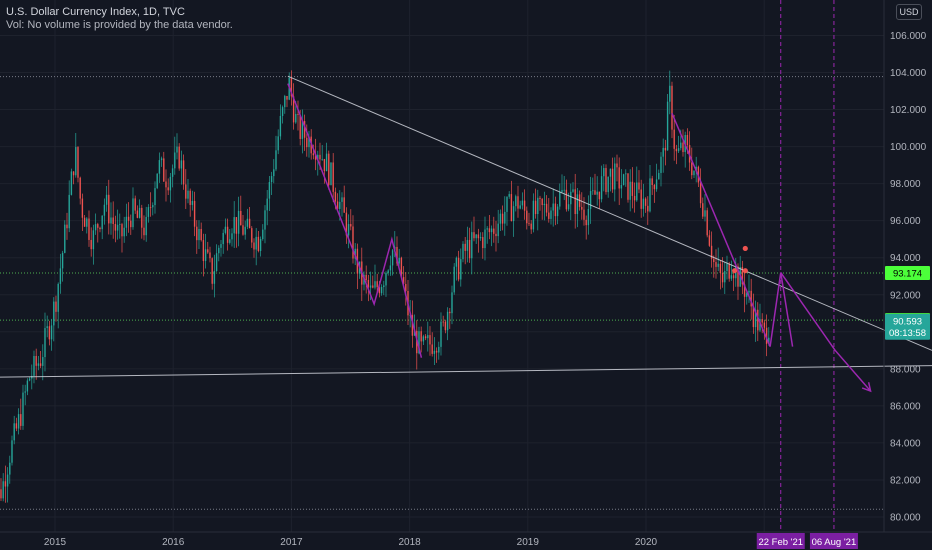 This screenshot has height=550, width=932. Describe the element at coordinates (905, 295) in the screenshot. I see `y-tick-label: 92.000` at that location.